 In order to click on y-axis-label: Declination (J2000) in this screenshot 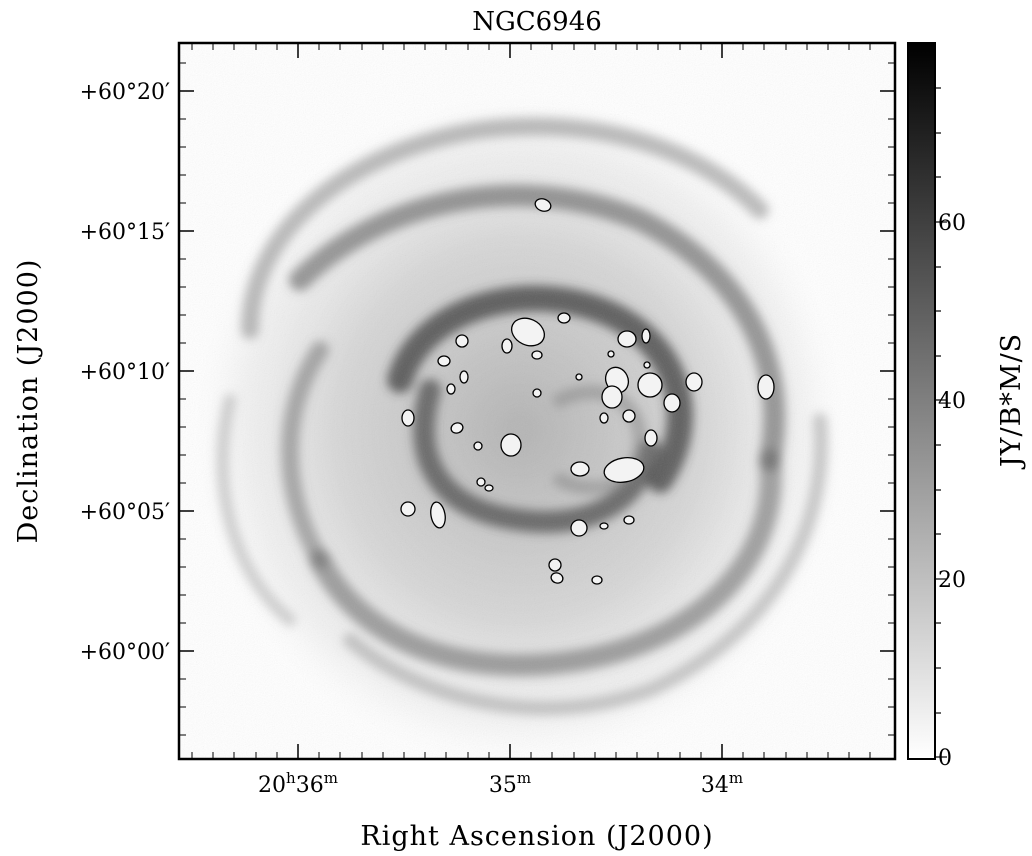, I will do `click(28, 401)`.